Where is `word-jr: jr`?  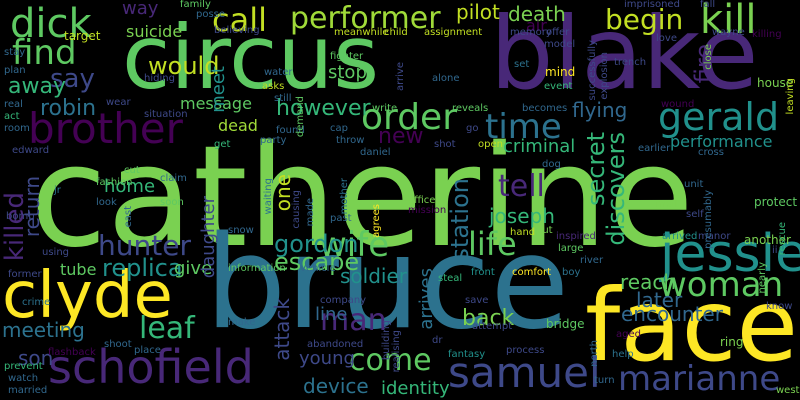 word-jr: jr is located at coordinates (57, 190).